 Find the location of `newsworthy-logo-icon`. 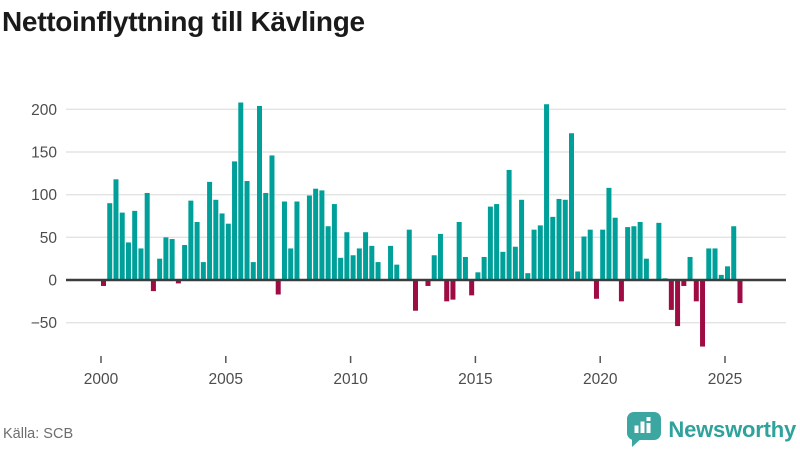

newsworthy-logo-icon is located at coordinates (644, 429).